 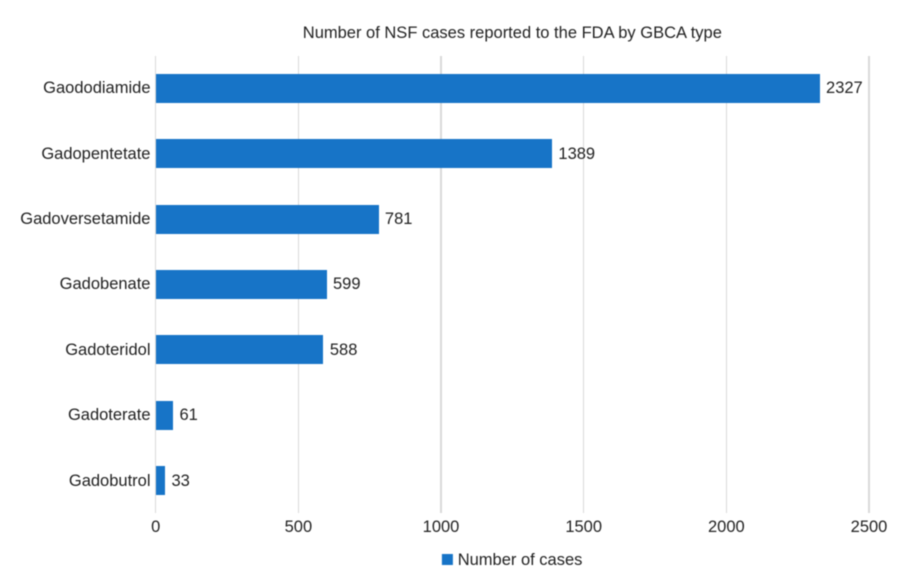 What do you see at coordinates (447, 559) in the screenshot?
I see `legend-swatch-icon` at bounding box center [447, 559].